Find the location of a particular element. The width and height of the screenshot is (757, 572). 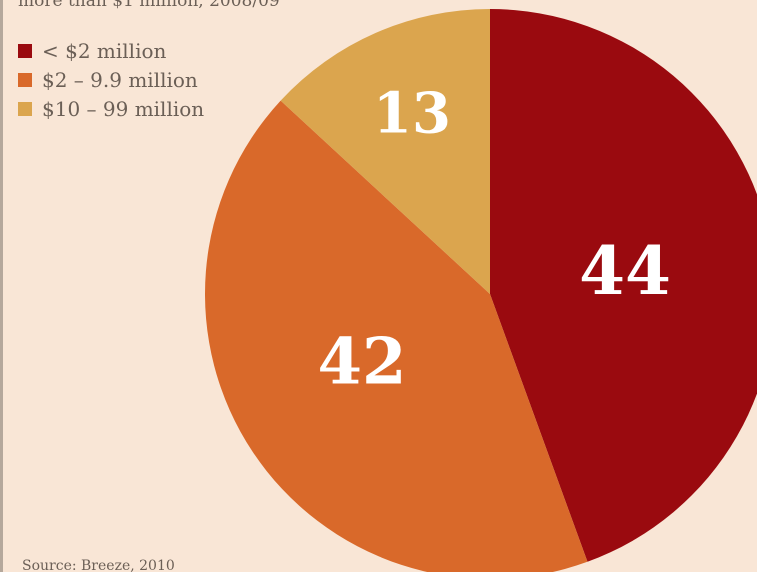

legend-item: $10 – 99 million is located at coordinates (111, 108).